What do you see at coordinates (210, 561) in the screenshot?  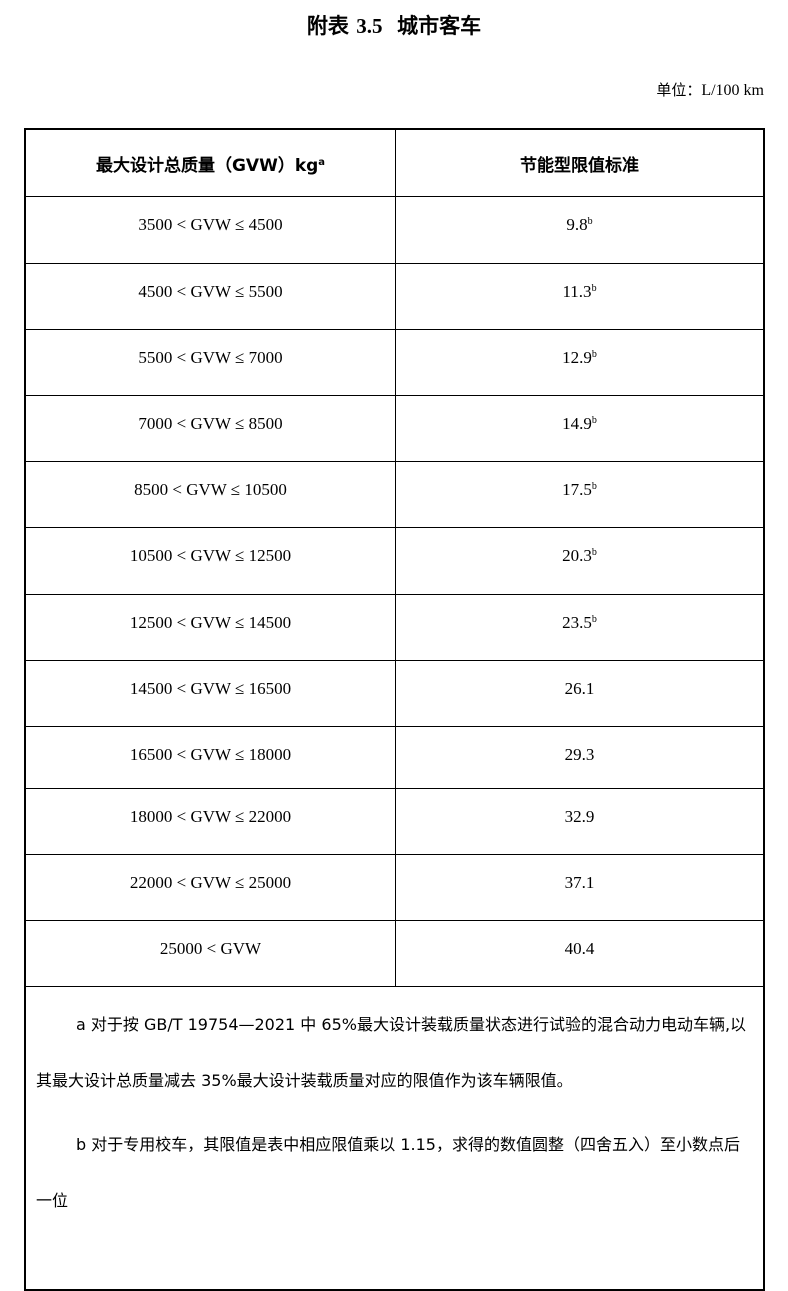 I see `gvw-range-cell: 10500 < GVW ≤ 12500` at bounding box center [210, 561].